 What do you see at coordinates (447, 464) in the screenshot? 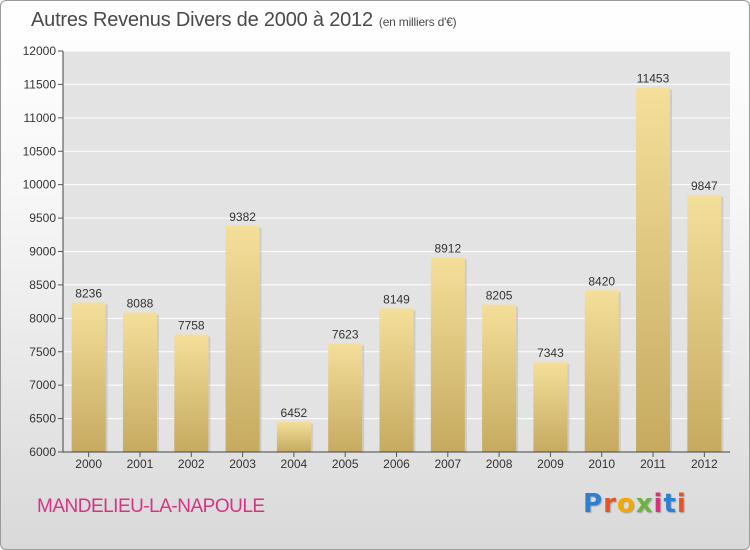
I see `x-tick-label: 2007` at bounding box center [447, 464].